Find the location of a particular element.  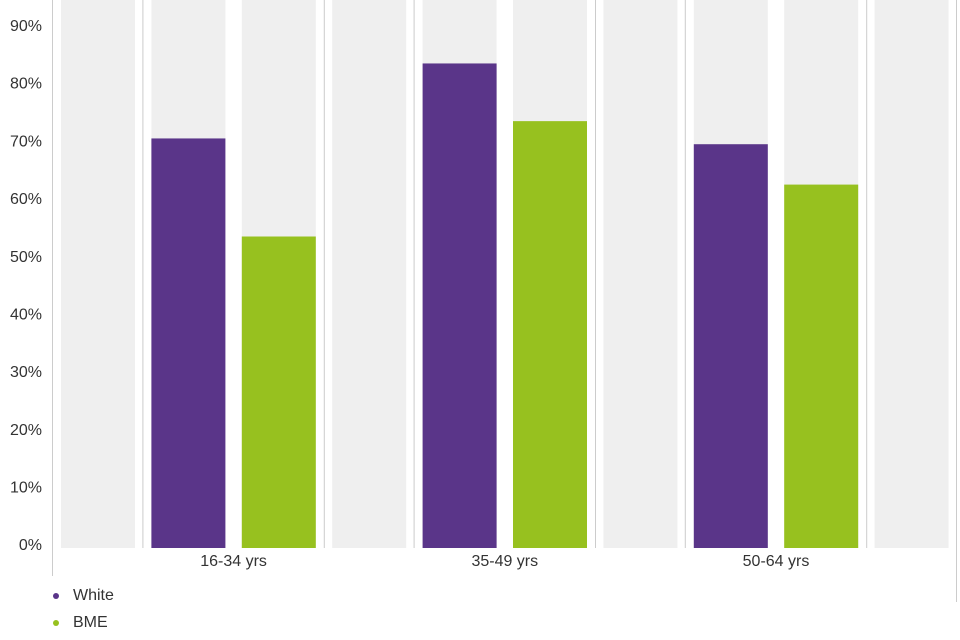

y-tick-label: 40% is located at coordinates (26, 314).